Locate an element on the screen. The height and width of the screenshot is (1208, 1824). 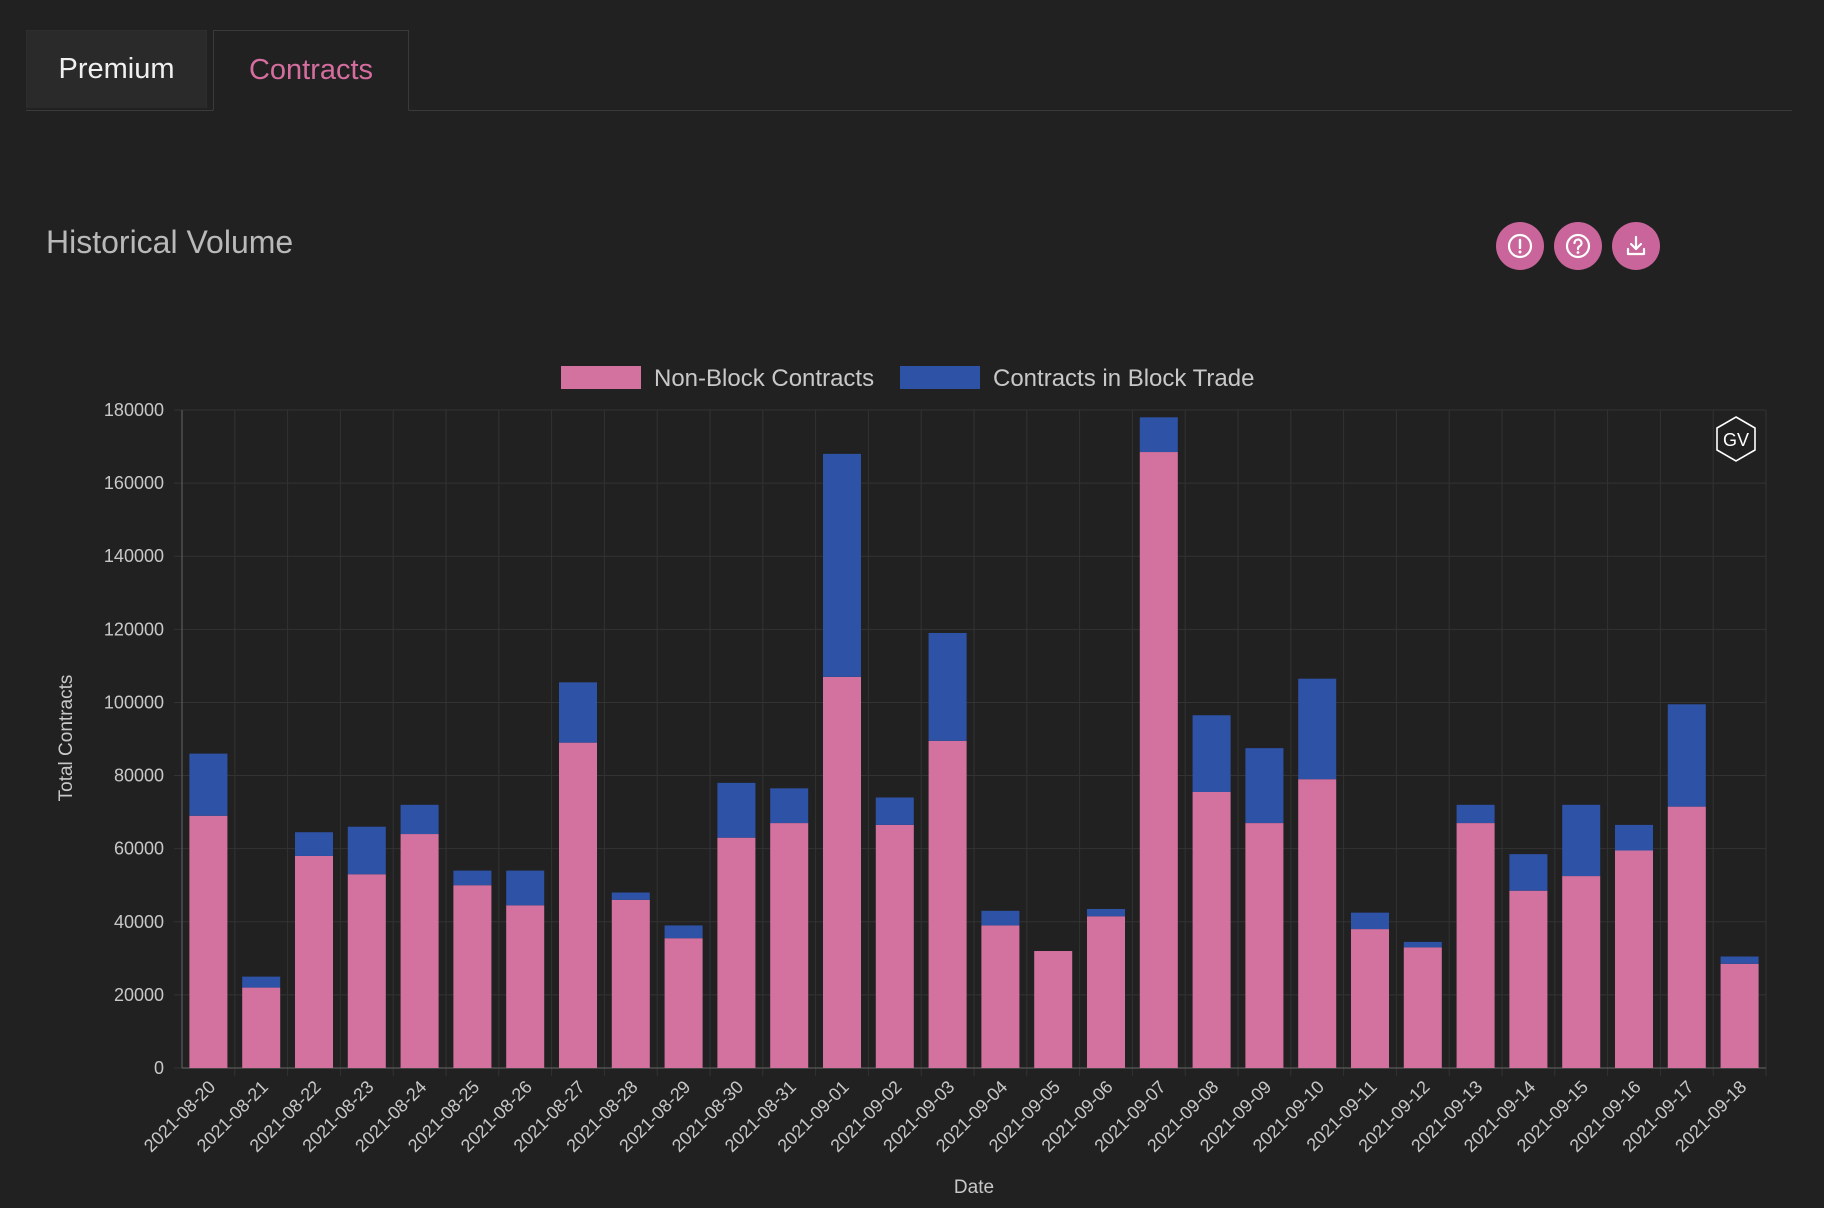
y-tick-label: 180000 is located at coordinates (134, 410).